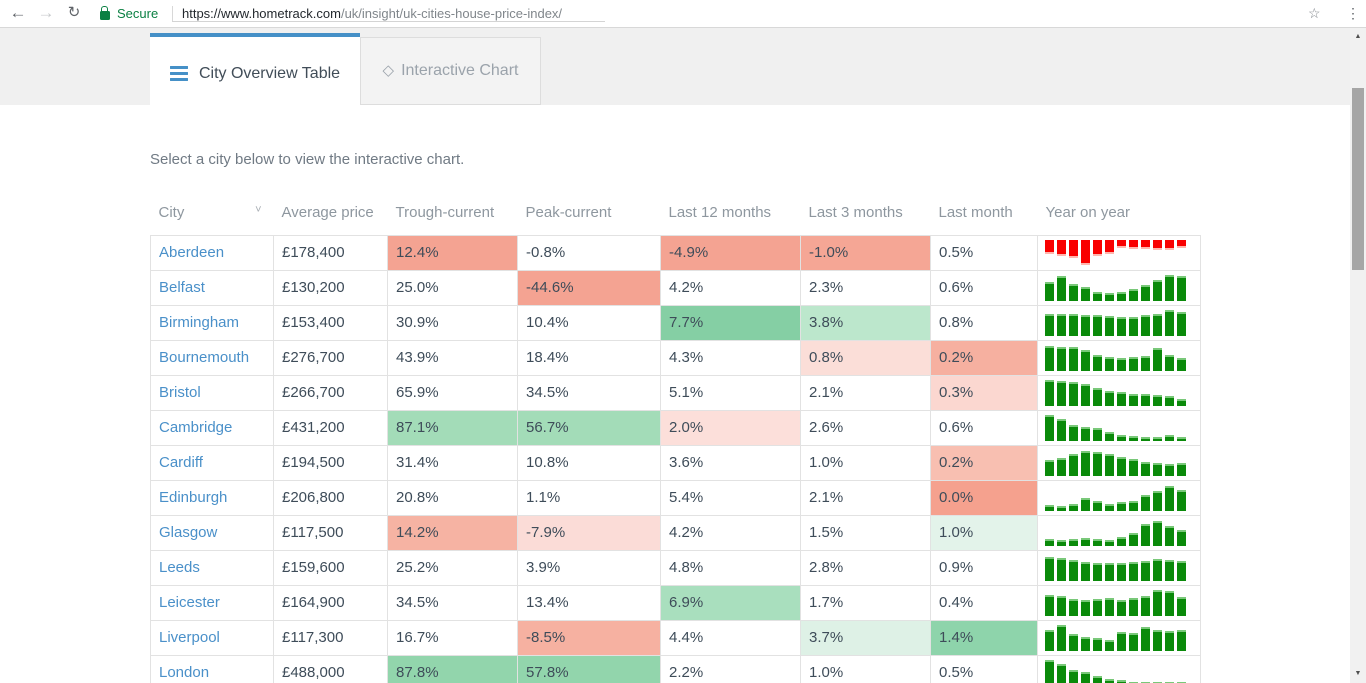 This screenshot has height=683, width=1366. Describe the element at coordinates (330, 668) in the screenshot. I see `average-price-cell: £488,000` at that location.